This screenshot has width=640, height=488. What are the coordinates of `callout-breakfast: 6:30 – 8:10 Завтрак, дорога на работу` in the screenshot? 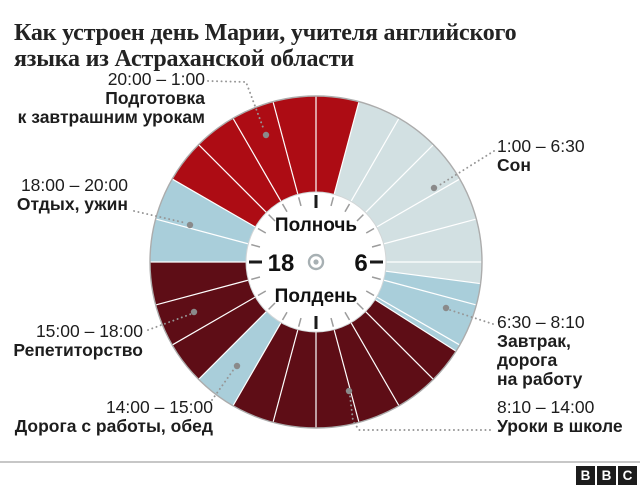 It's located at (541, 351).